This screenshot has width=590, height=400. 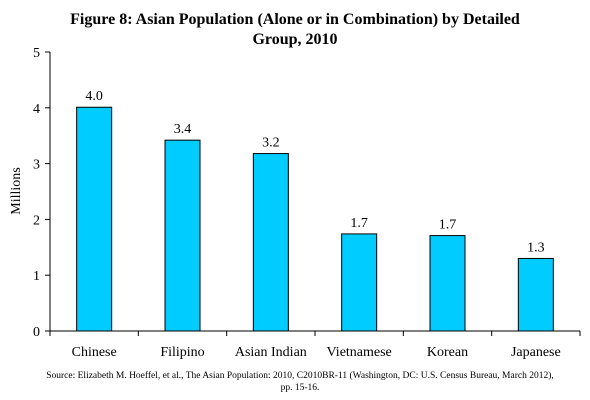 I want to click on y-tick-label: 2, so click(x=36, y=220).